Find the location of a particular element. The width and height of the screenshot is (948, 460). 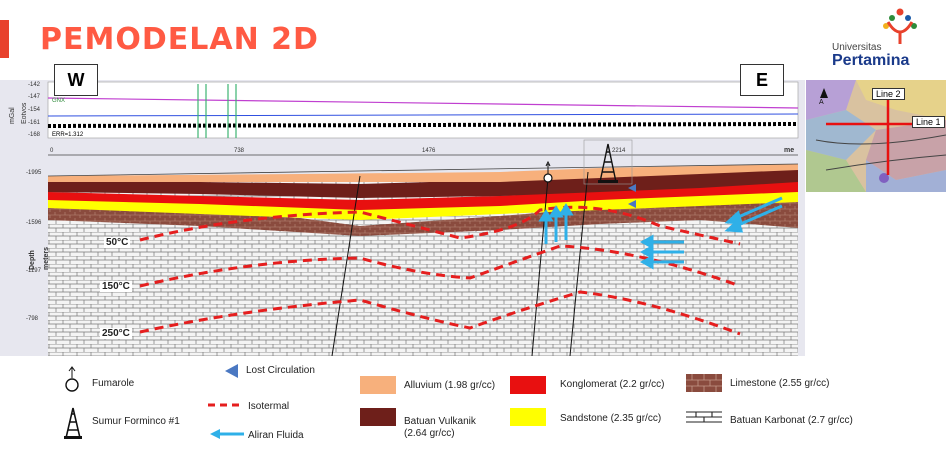

map-line-1-label: Line 1 is located at coordinates (928, 122).